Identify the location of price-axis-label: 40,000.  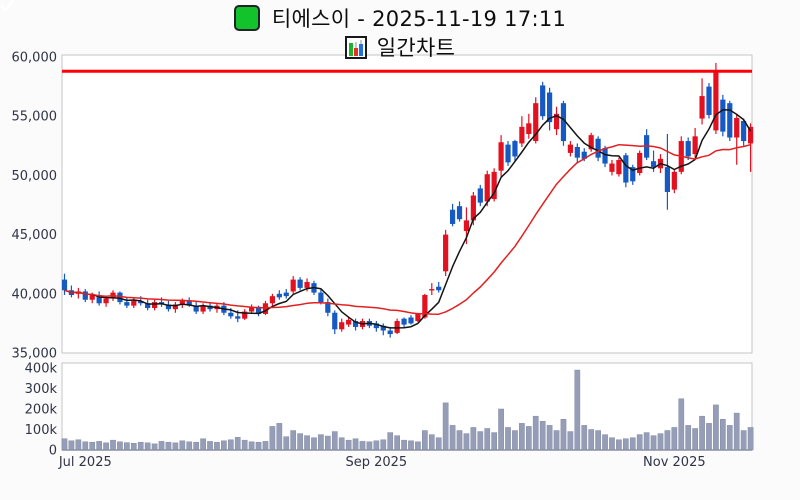
(35, 294).